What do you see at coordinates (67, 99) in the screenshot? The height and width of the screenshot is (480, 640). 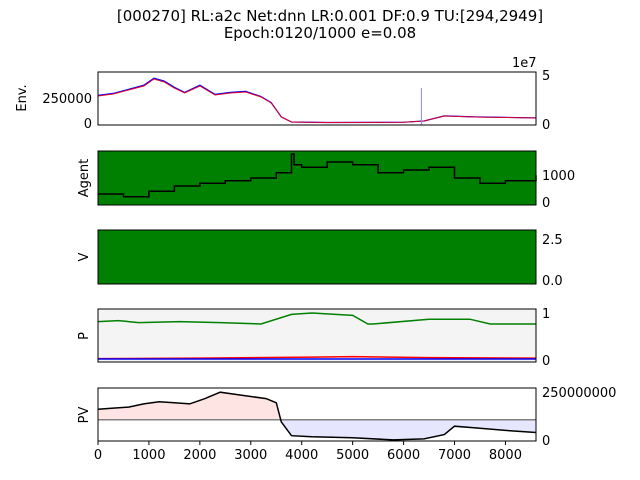 I see `env-left-tick-250000: 250000` at bounding box center [67, 99].